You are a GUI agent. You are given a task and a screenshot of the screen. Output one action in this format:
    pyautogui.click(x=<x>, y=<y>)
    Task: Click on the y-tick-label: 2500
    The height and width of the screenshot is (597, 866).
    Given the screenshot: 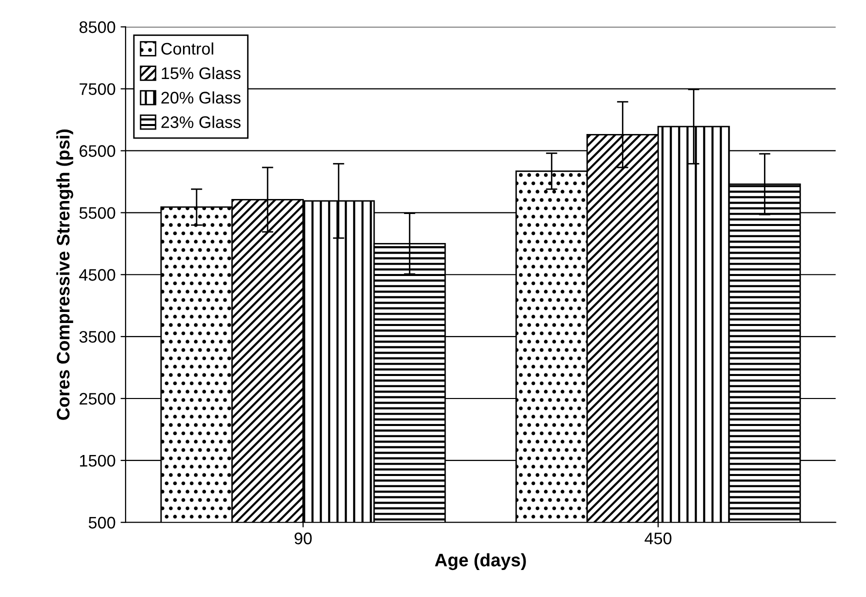 What is the action you would take?
    pyautogui.click(x=98, y=398)
    